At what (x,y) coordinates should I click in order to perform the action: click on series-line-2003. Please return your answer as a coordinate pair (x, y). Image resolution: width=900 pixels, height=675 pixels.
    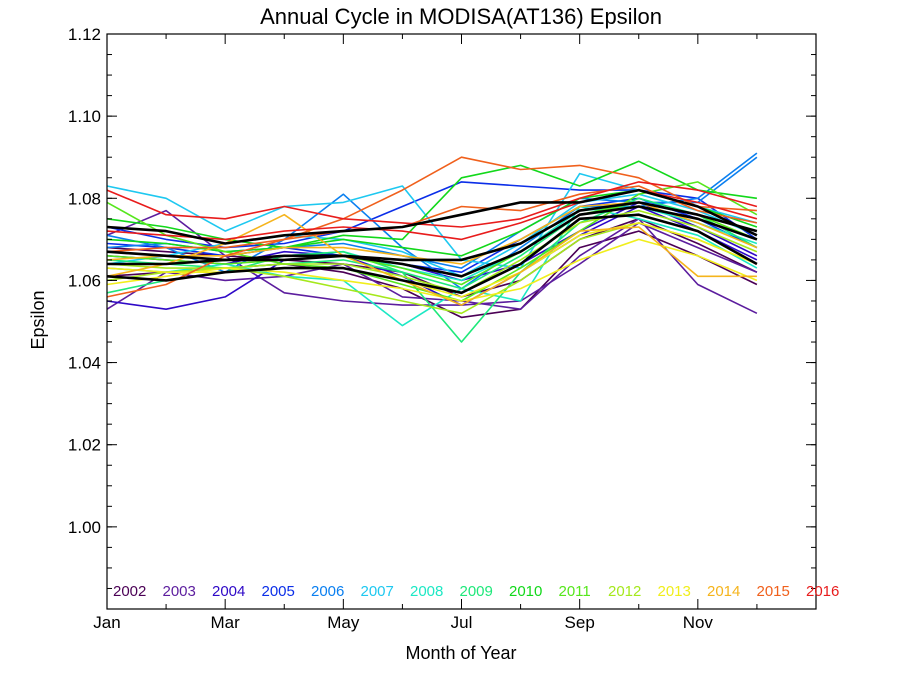
    Looking at the image, I should click on (432, 266).